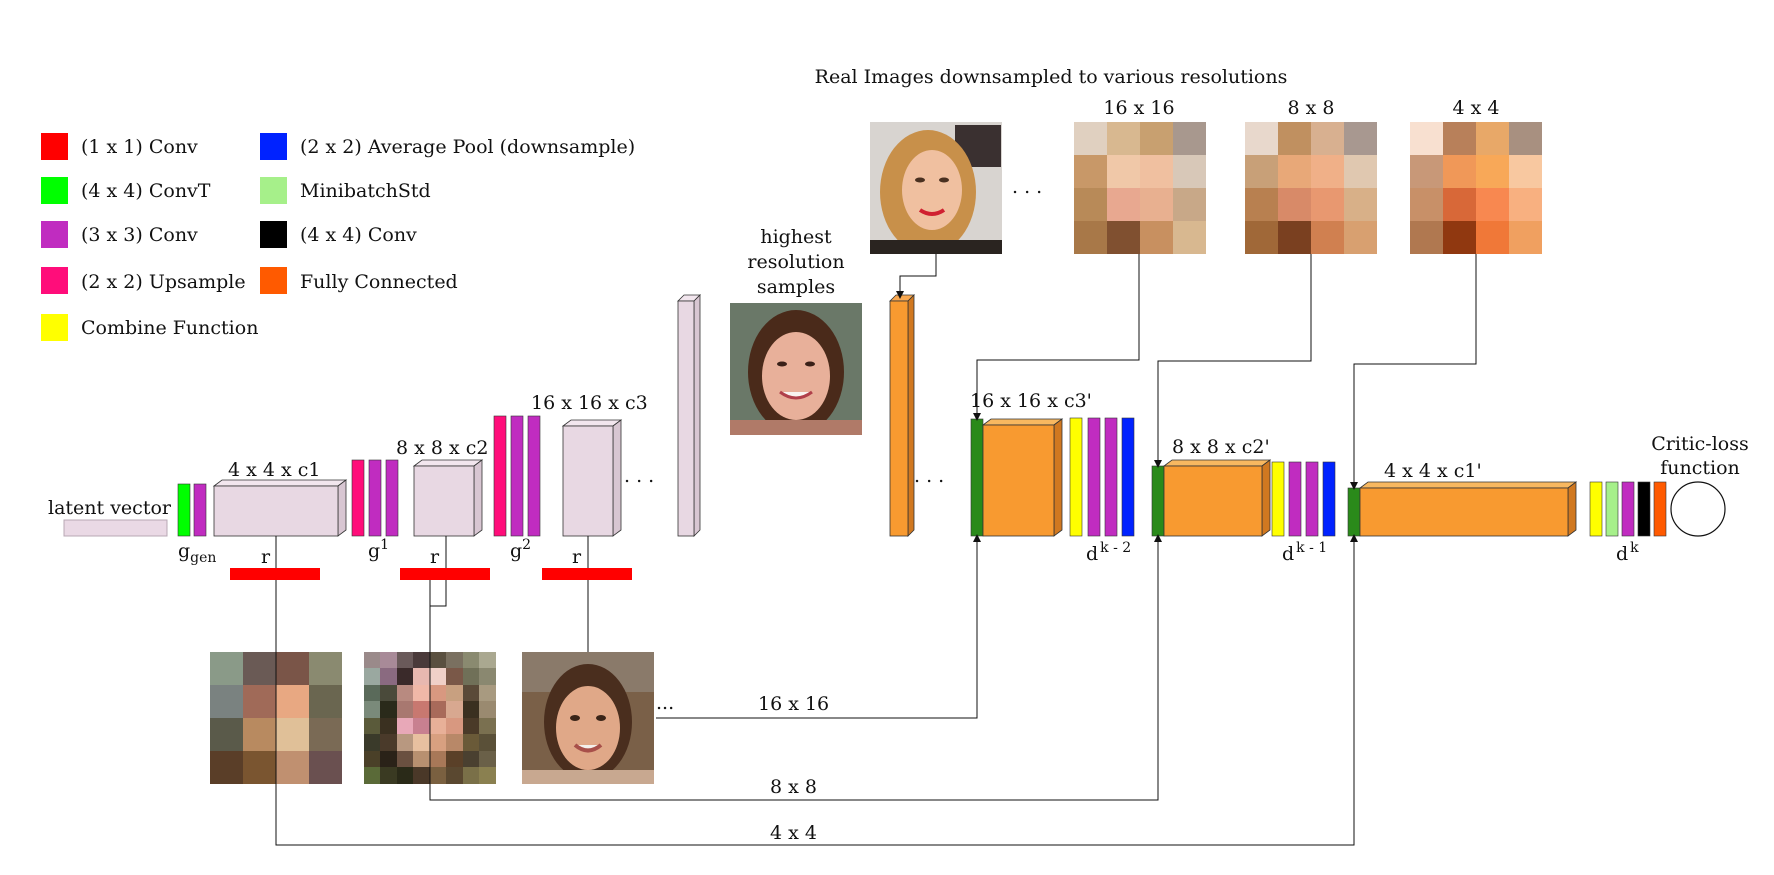  What do you see at coordinates (276, 718) in the screenshot?
I see `generated-sample-4x4` at bounding box center [276, 718].